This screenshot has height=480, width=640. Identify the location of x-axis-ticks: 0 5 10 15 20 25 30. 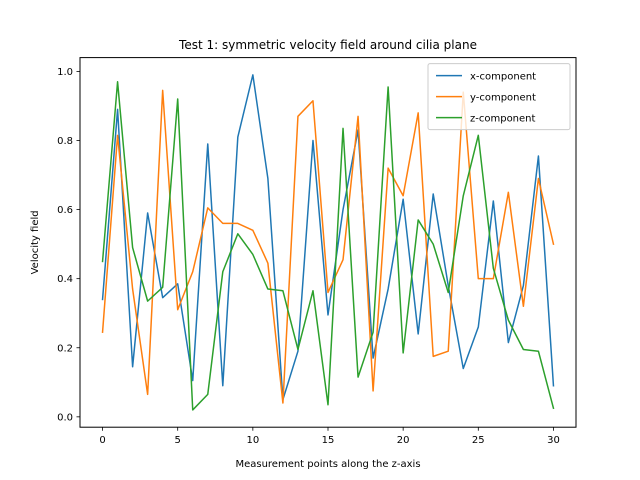
(329, 436).